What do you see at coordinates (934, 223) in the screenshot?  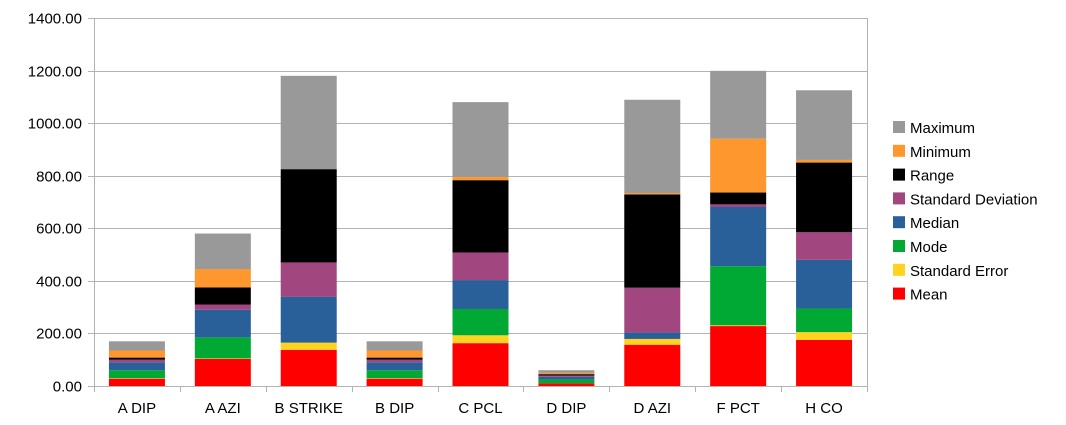 I see `legend-label: Median` at bounding box center [934, 223].